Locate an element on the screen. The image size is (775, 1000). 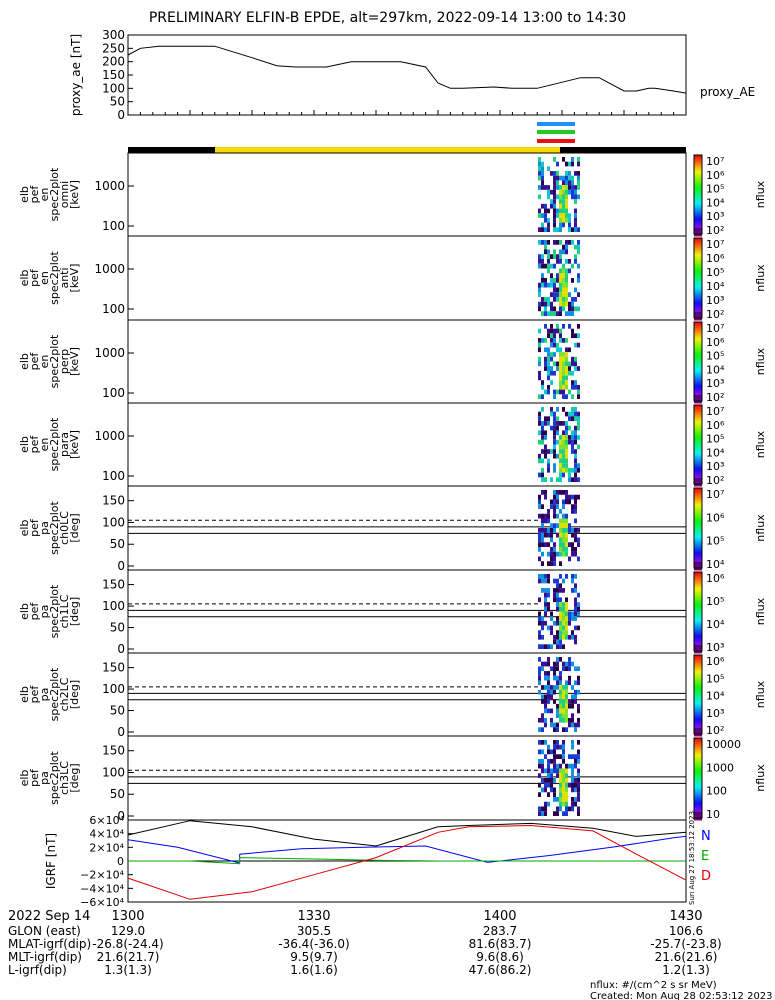
spectrogram-ylabel: en is located at coordinates (44, 445).